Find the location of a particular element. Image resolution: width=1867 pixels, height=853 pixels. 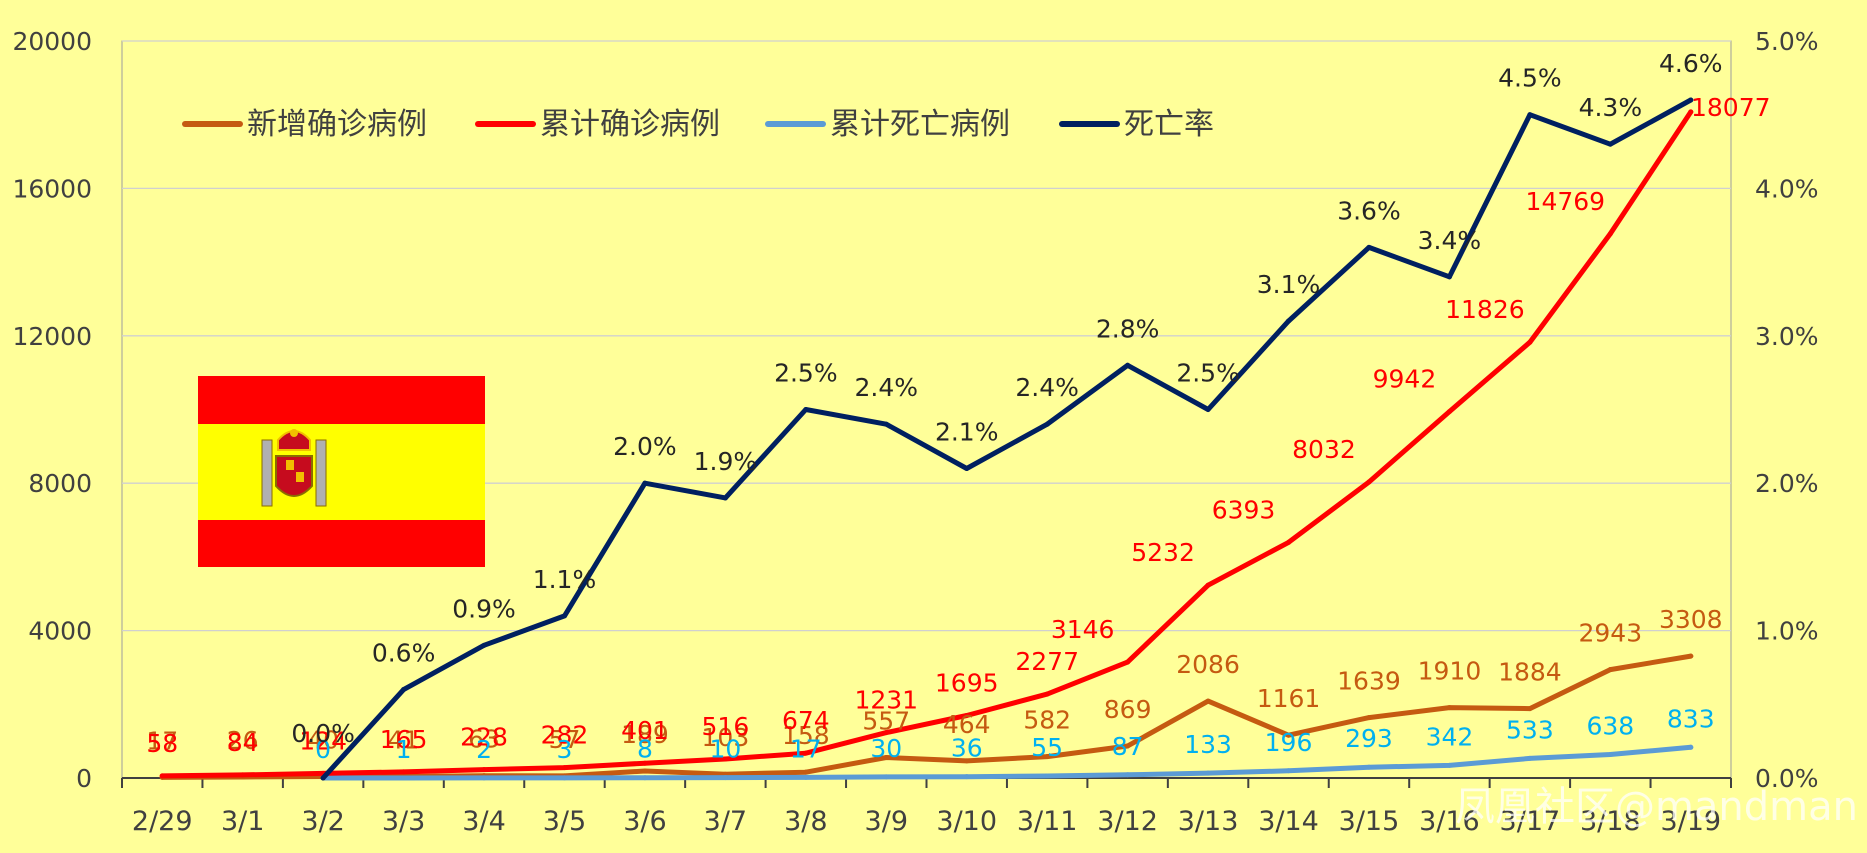

data-label: 40 is located at coordinates (323, 740).